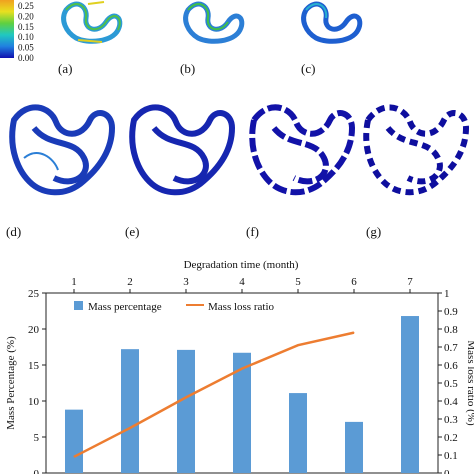 This screenshot has width=474, height=474. I want to click on legend-bar-label: Mass percentage, so click(125, 307).